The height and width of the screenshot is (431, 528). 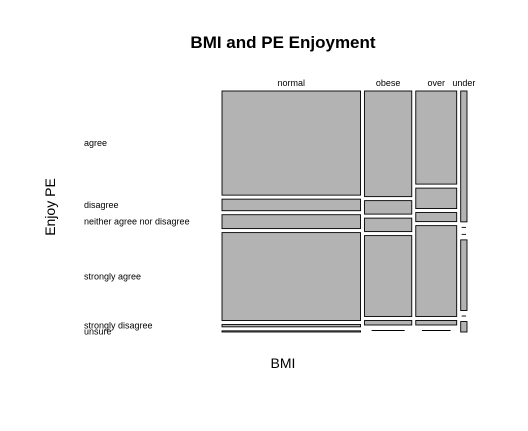 I want to click on row-label-disagree: disagree, so click(x=101, y=205).